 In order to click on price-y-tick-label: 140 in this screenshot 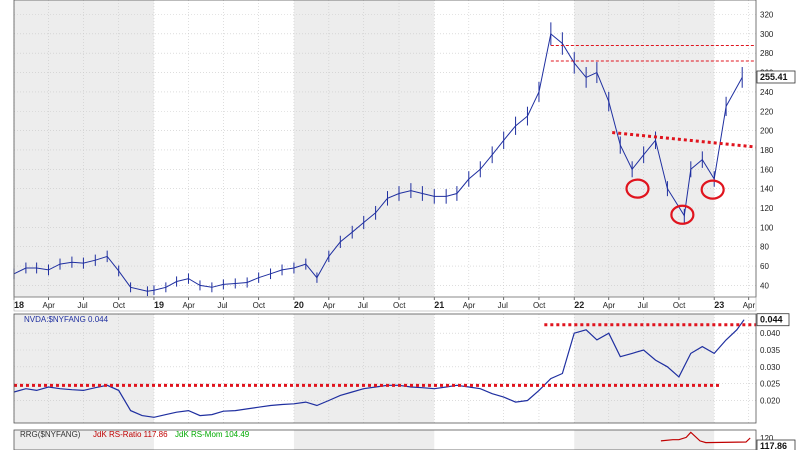, I will do `click(767, 189)`.